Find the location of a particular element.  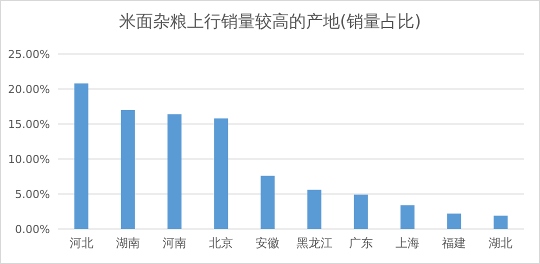

x-tick-label: 河南 is located at coordinates (174, 243).